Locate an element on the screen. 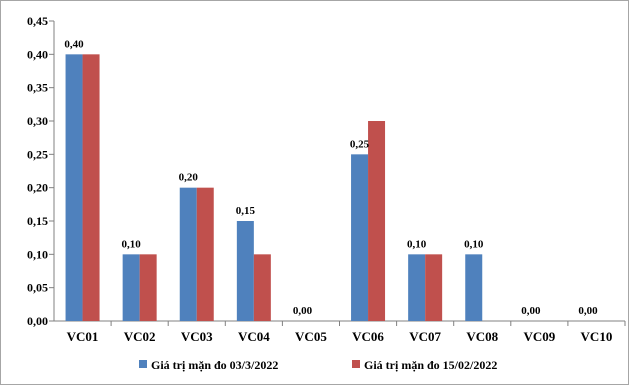 This screenshot has width=629, height=386. data-label-vc09: 0,00 is located at coordinates (531, 311).